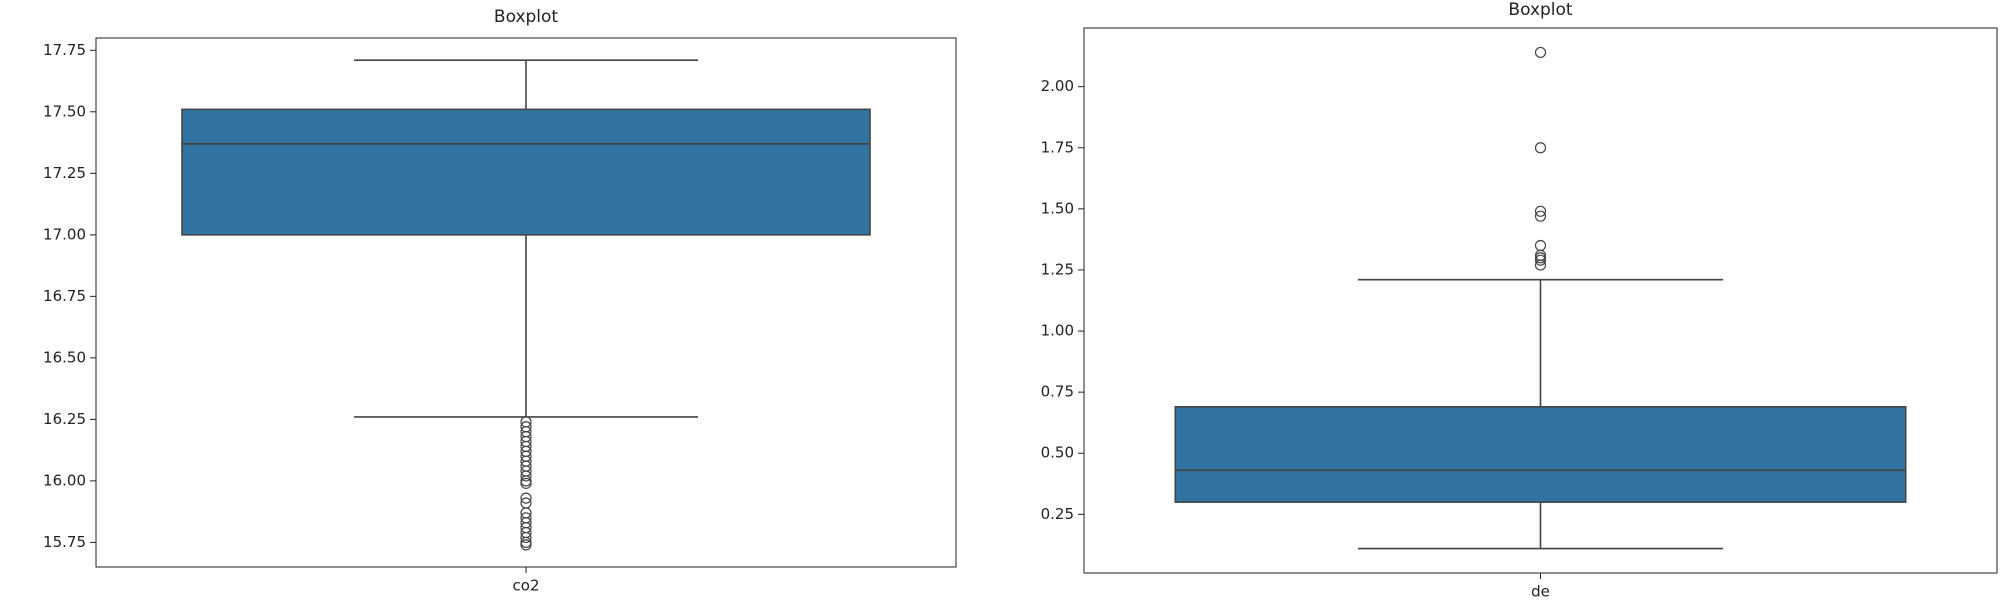 This screenshot has height=602, width=2007. Describe the element at coordinates (1540, 592) in the screenshot. I see `x-tick-label: de` at that location.